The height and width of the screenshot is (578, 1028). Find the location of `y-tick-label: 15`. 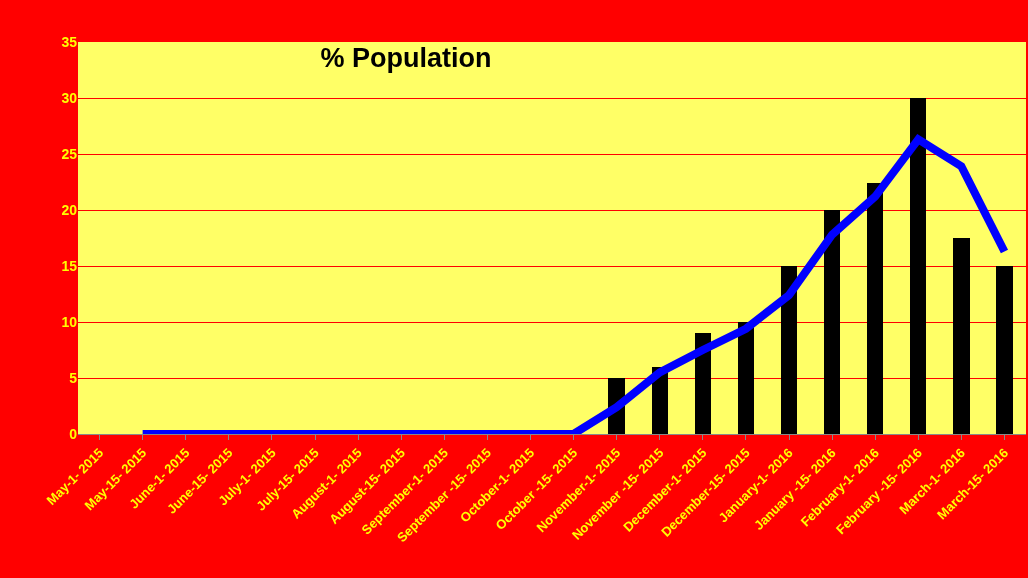

y-tick-label: 15 is located at coordinates (69, 265).